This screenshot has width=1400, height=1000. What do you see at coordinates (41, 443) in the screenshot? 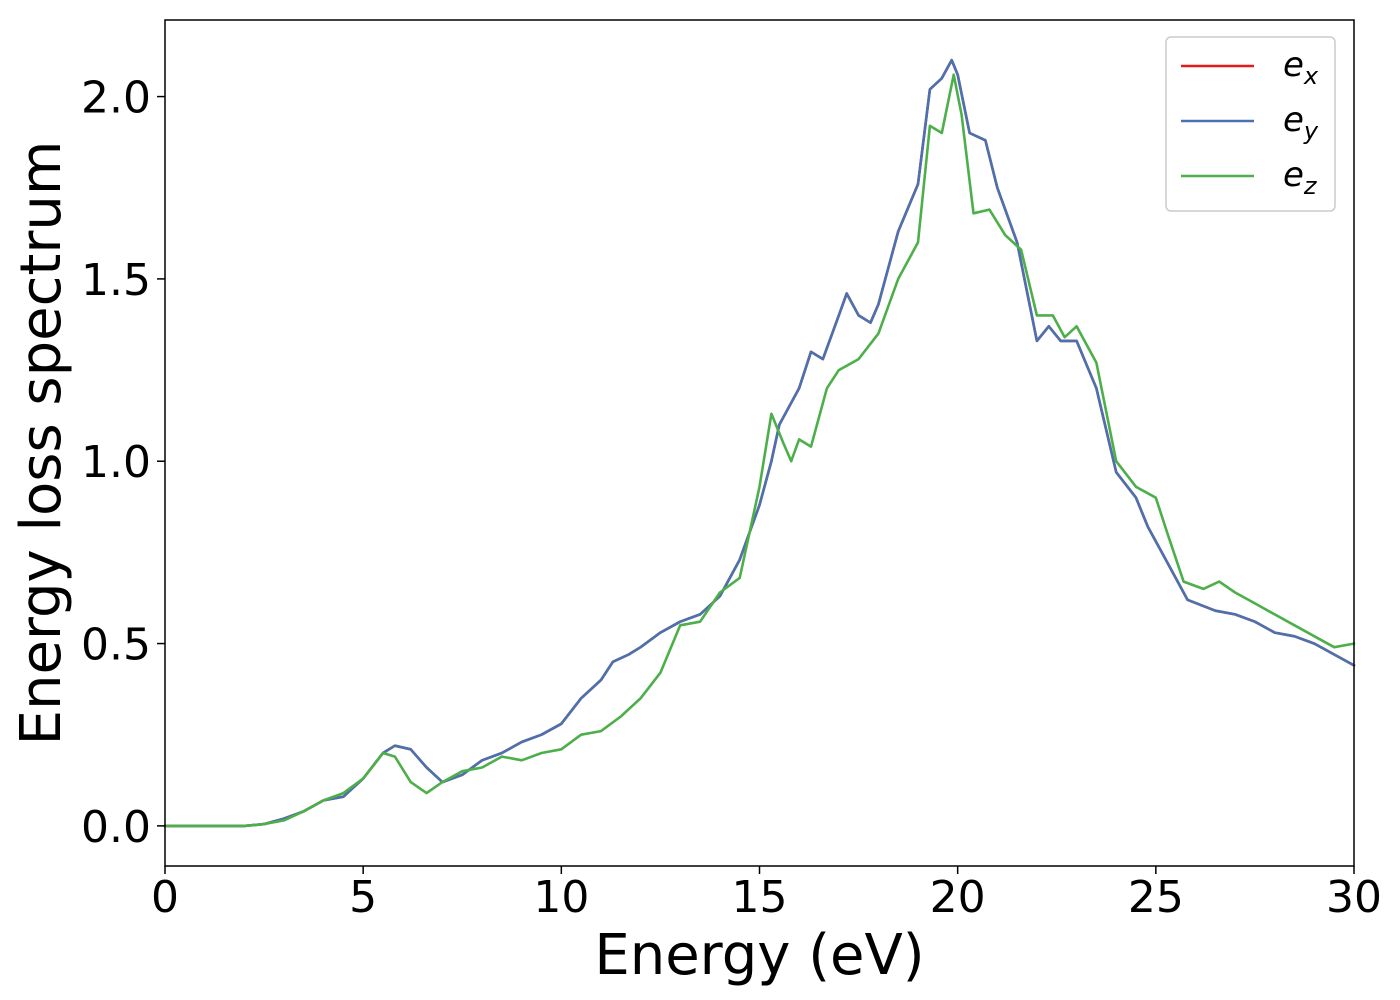
I see `y-axis-title: Energy loss spectrum` at bounding box center [41, 443].